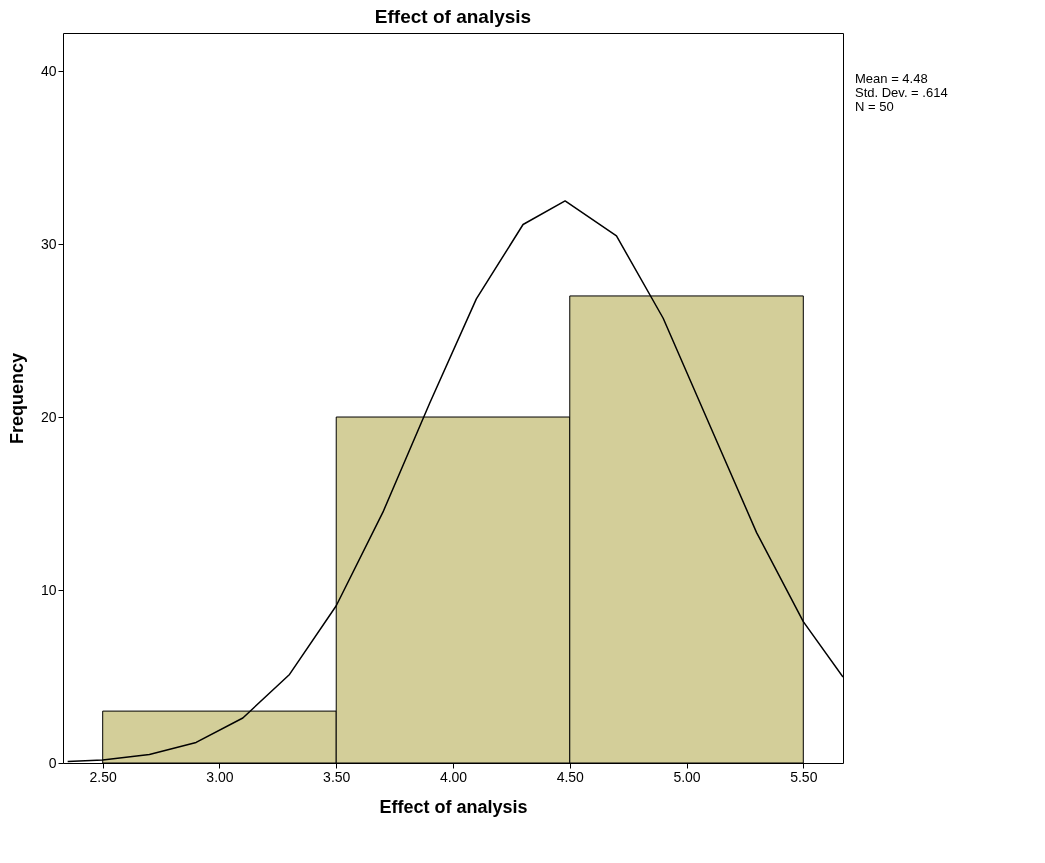 The width and height of the screenshot is (1045, 863). What do you see at coordinates (48, 589) in the screenshot?
I see `y-tick-label: 10` at bounding box center [48, 589].